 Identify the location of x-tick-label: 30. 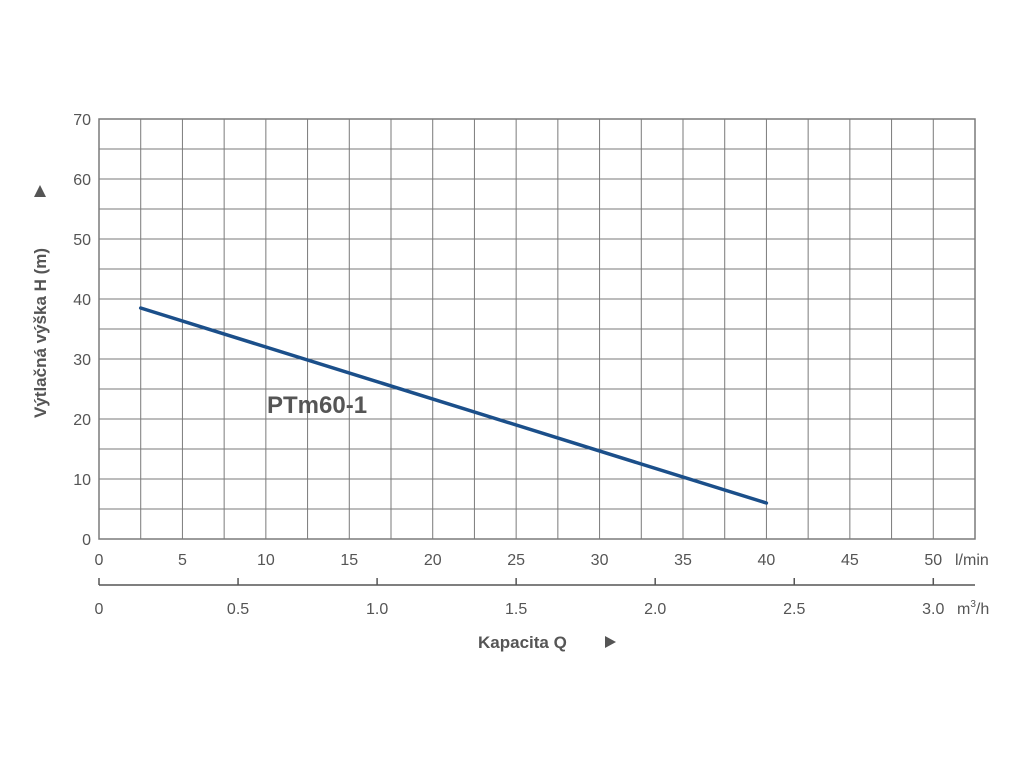
(600, 560).